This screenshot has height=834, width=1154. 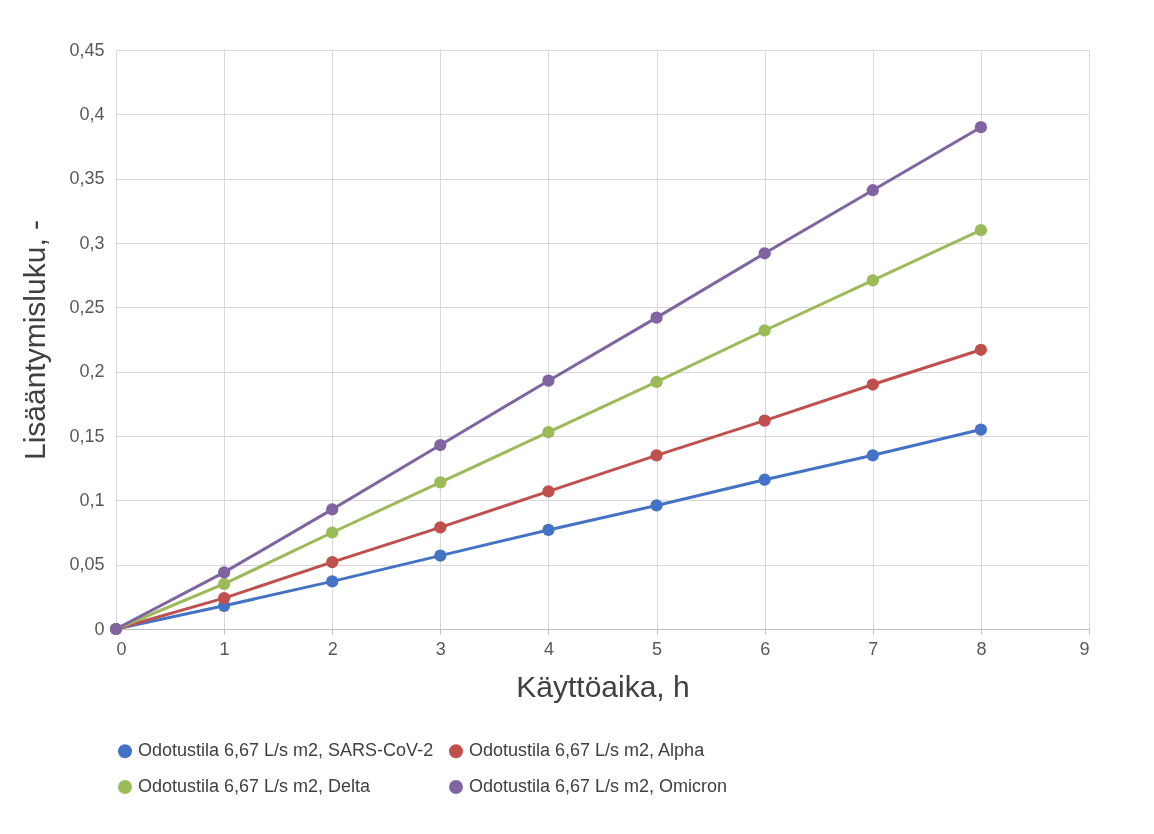 I want to click on y-tick-label: 0,15, so click(x=87, y=435).